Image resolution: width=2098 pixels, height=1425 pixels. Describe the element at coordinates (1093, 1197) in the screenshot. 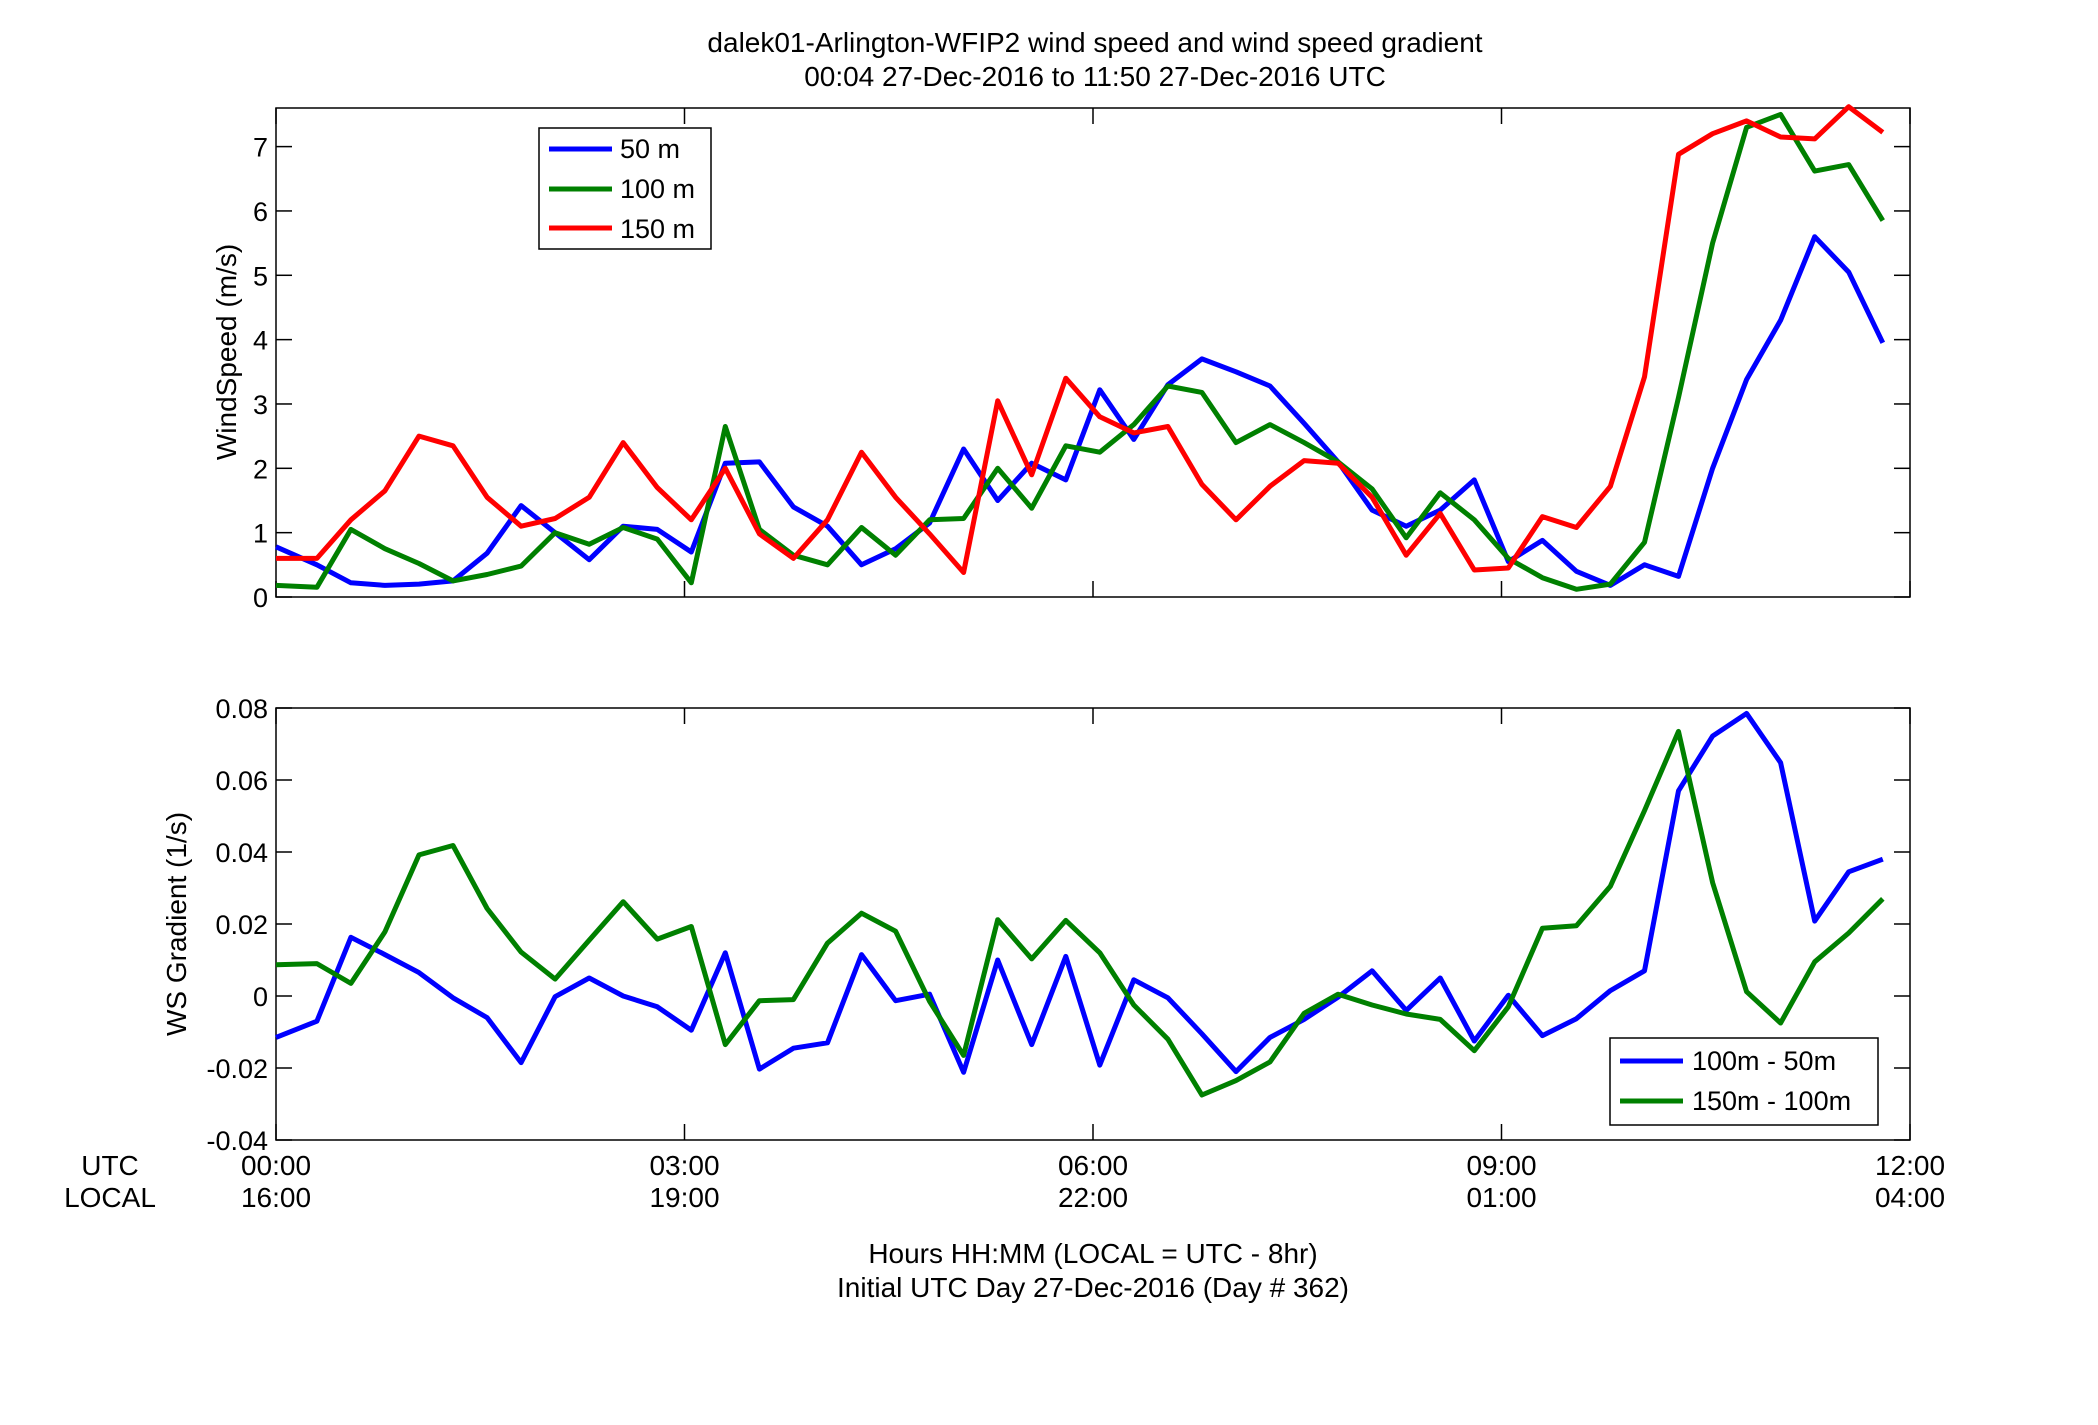

I see `xtick-label-local: 22:00` at that location.